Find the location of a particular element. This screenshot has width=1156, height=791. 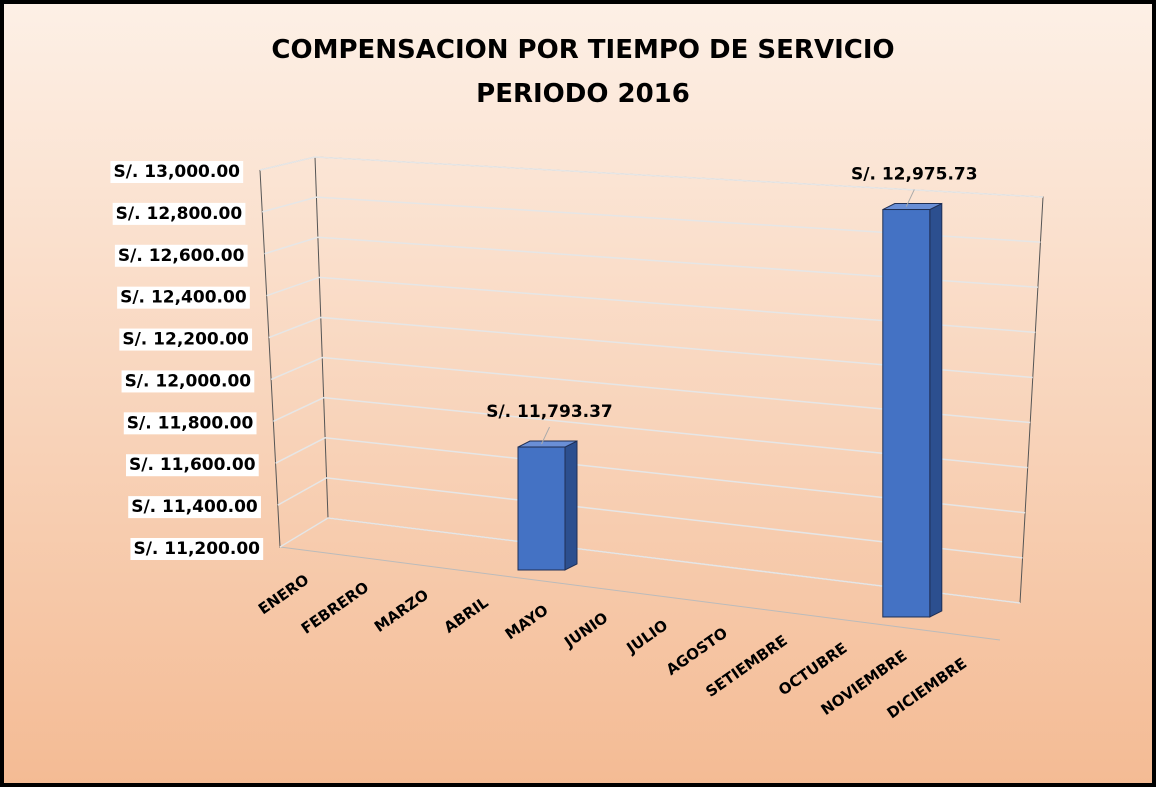

chart-subtitle: PERIODO 2016 is located at coordinates (583, 94).